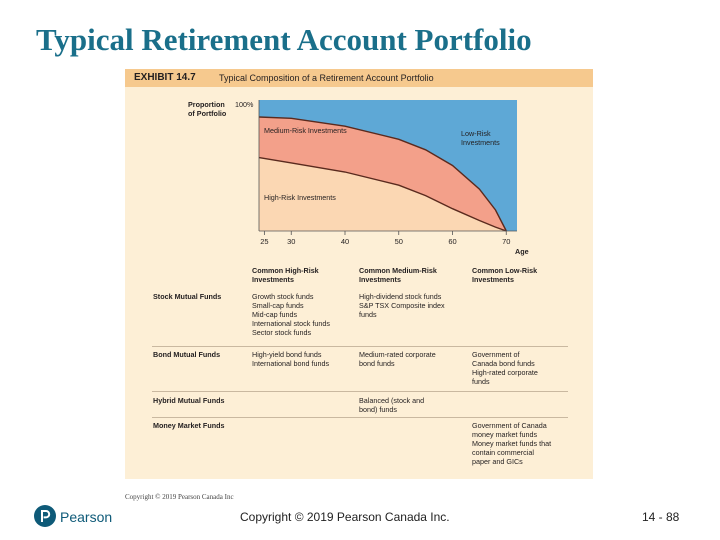 Image resolution: width=720 pixels, height=540 pixels. I want to click on boundary-line-high-risk, so click(382, 194).